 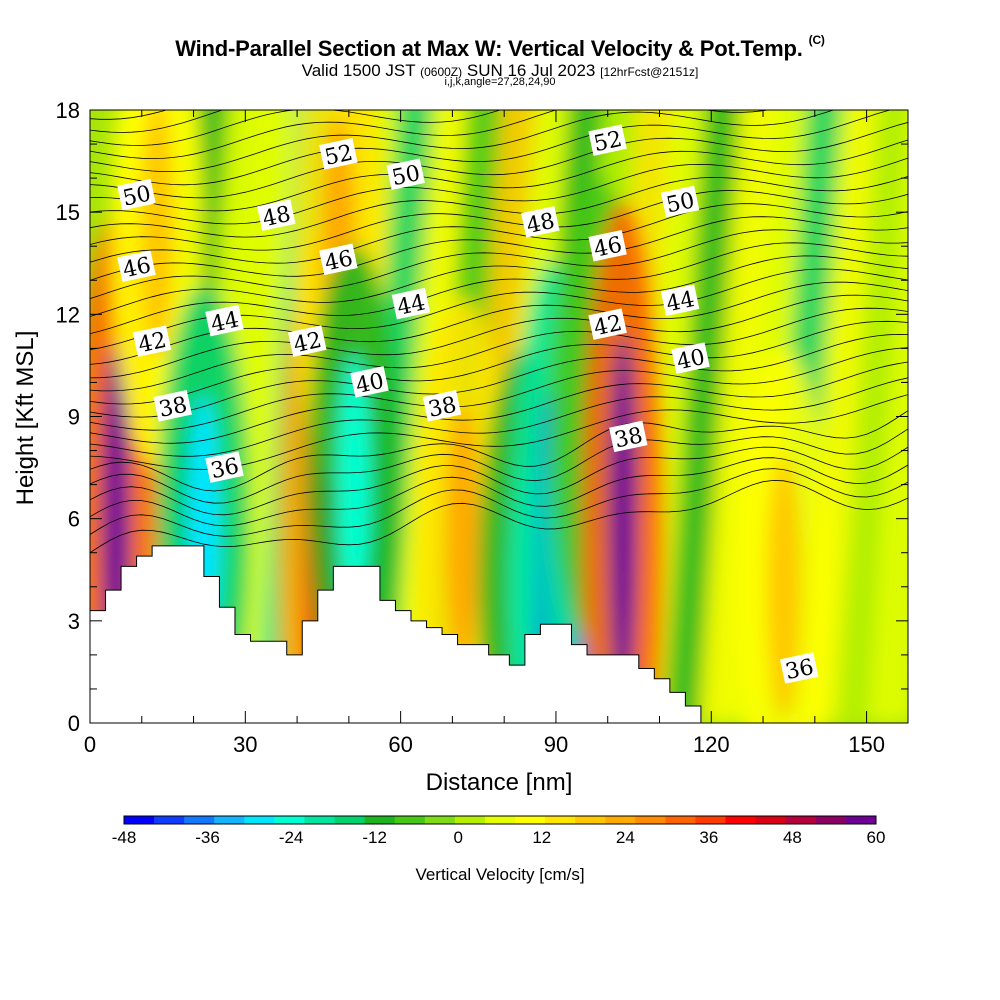 I want to click on x-tick-label: 30, so click(x=245, y=744).